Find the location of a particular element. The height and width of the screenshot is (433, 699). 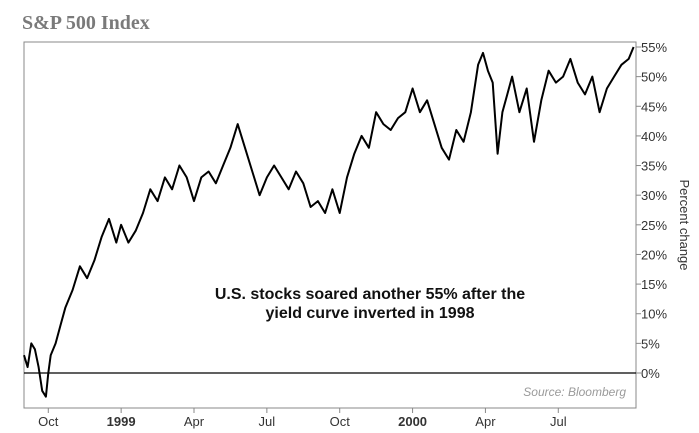

y-tick-label: 0% is located at coordinates (650, 373).